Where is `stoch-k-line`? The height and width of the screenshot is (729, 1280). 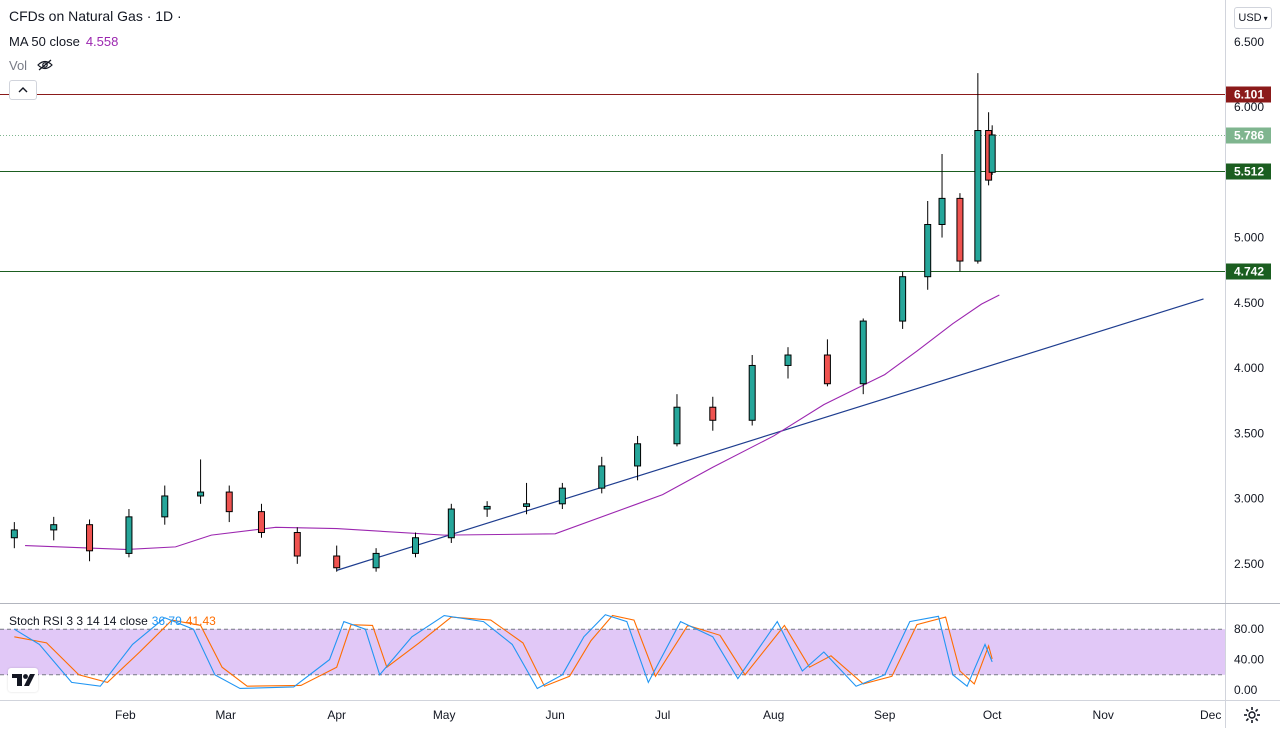 stoch-k-line is located at coordinates (503, 652).